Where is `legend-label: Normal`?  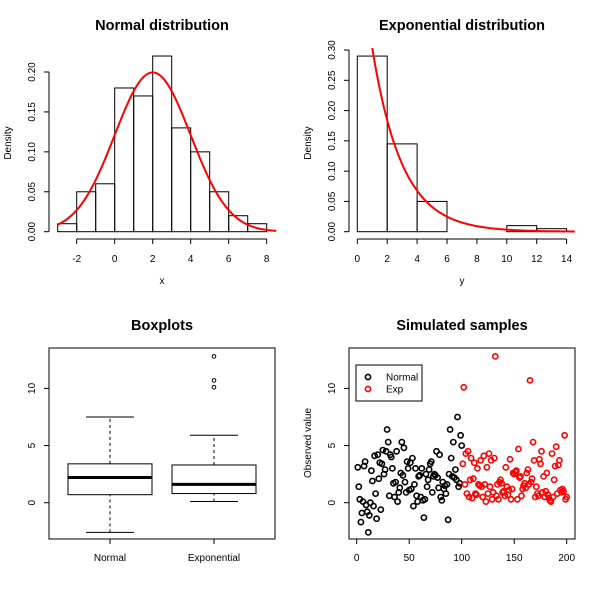 legend-label: Normal is located at coordinates (402, 378).